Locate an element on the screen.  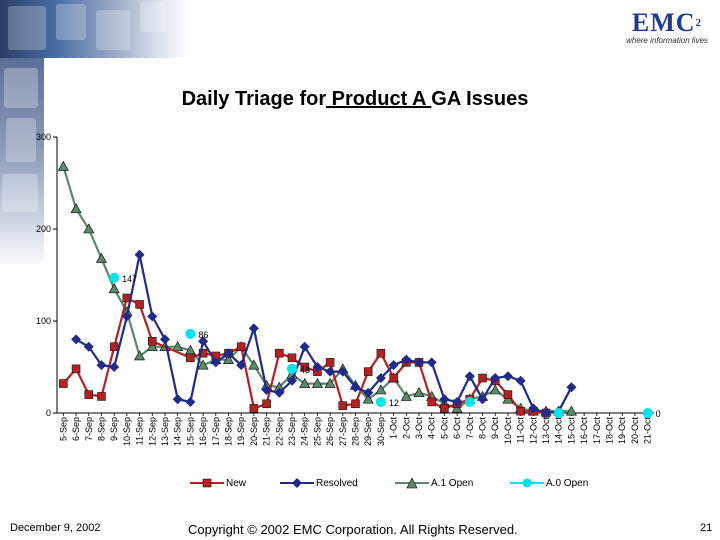
x-tick-label: 16-Oct is located at coordinates (584, 431).